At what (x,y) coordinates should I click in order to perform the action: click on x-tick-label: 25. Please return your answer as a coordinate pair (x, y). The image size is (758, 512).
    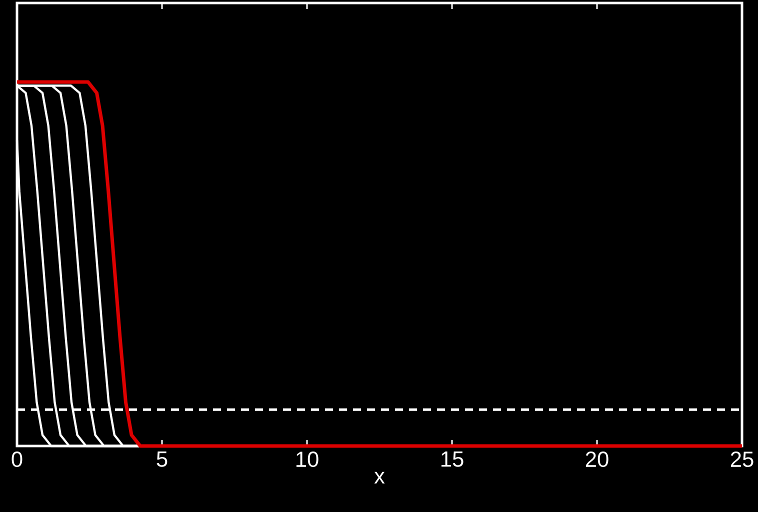
    Looking at the image, I should click on (742, 460).